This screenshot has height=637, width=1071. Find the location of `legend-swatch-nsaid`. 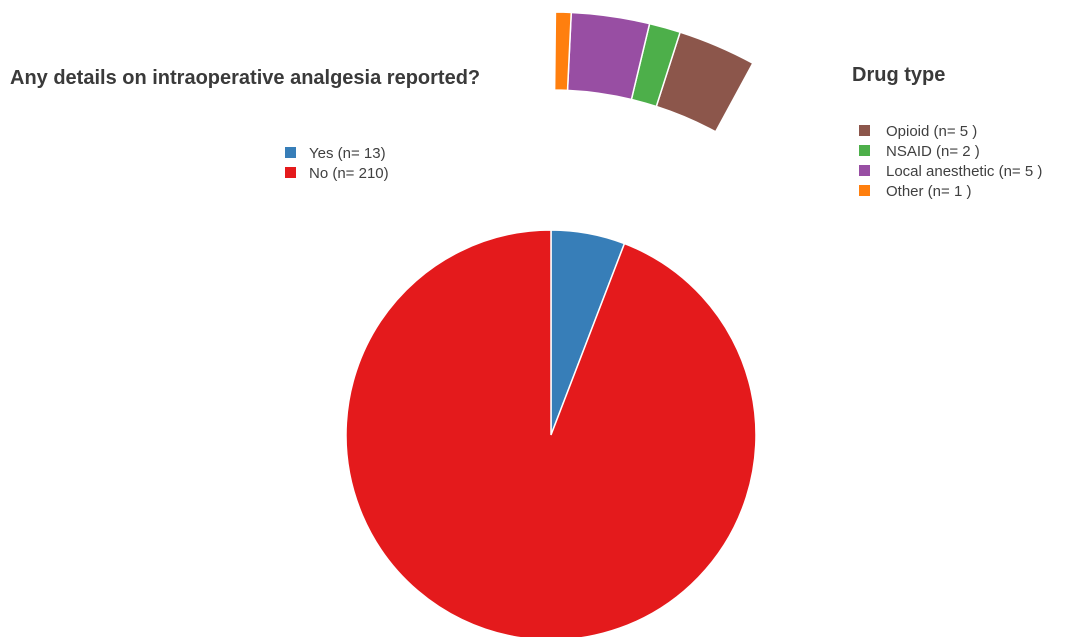

legend-swatch-nsaid is located at coordinates (864, 150).